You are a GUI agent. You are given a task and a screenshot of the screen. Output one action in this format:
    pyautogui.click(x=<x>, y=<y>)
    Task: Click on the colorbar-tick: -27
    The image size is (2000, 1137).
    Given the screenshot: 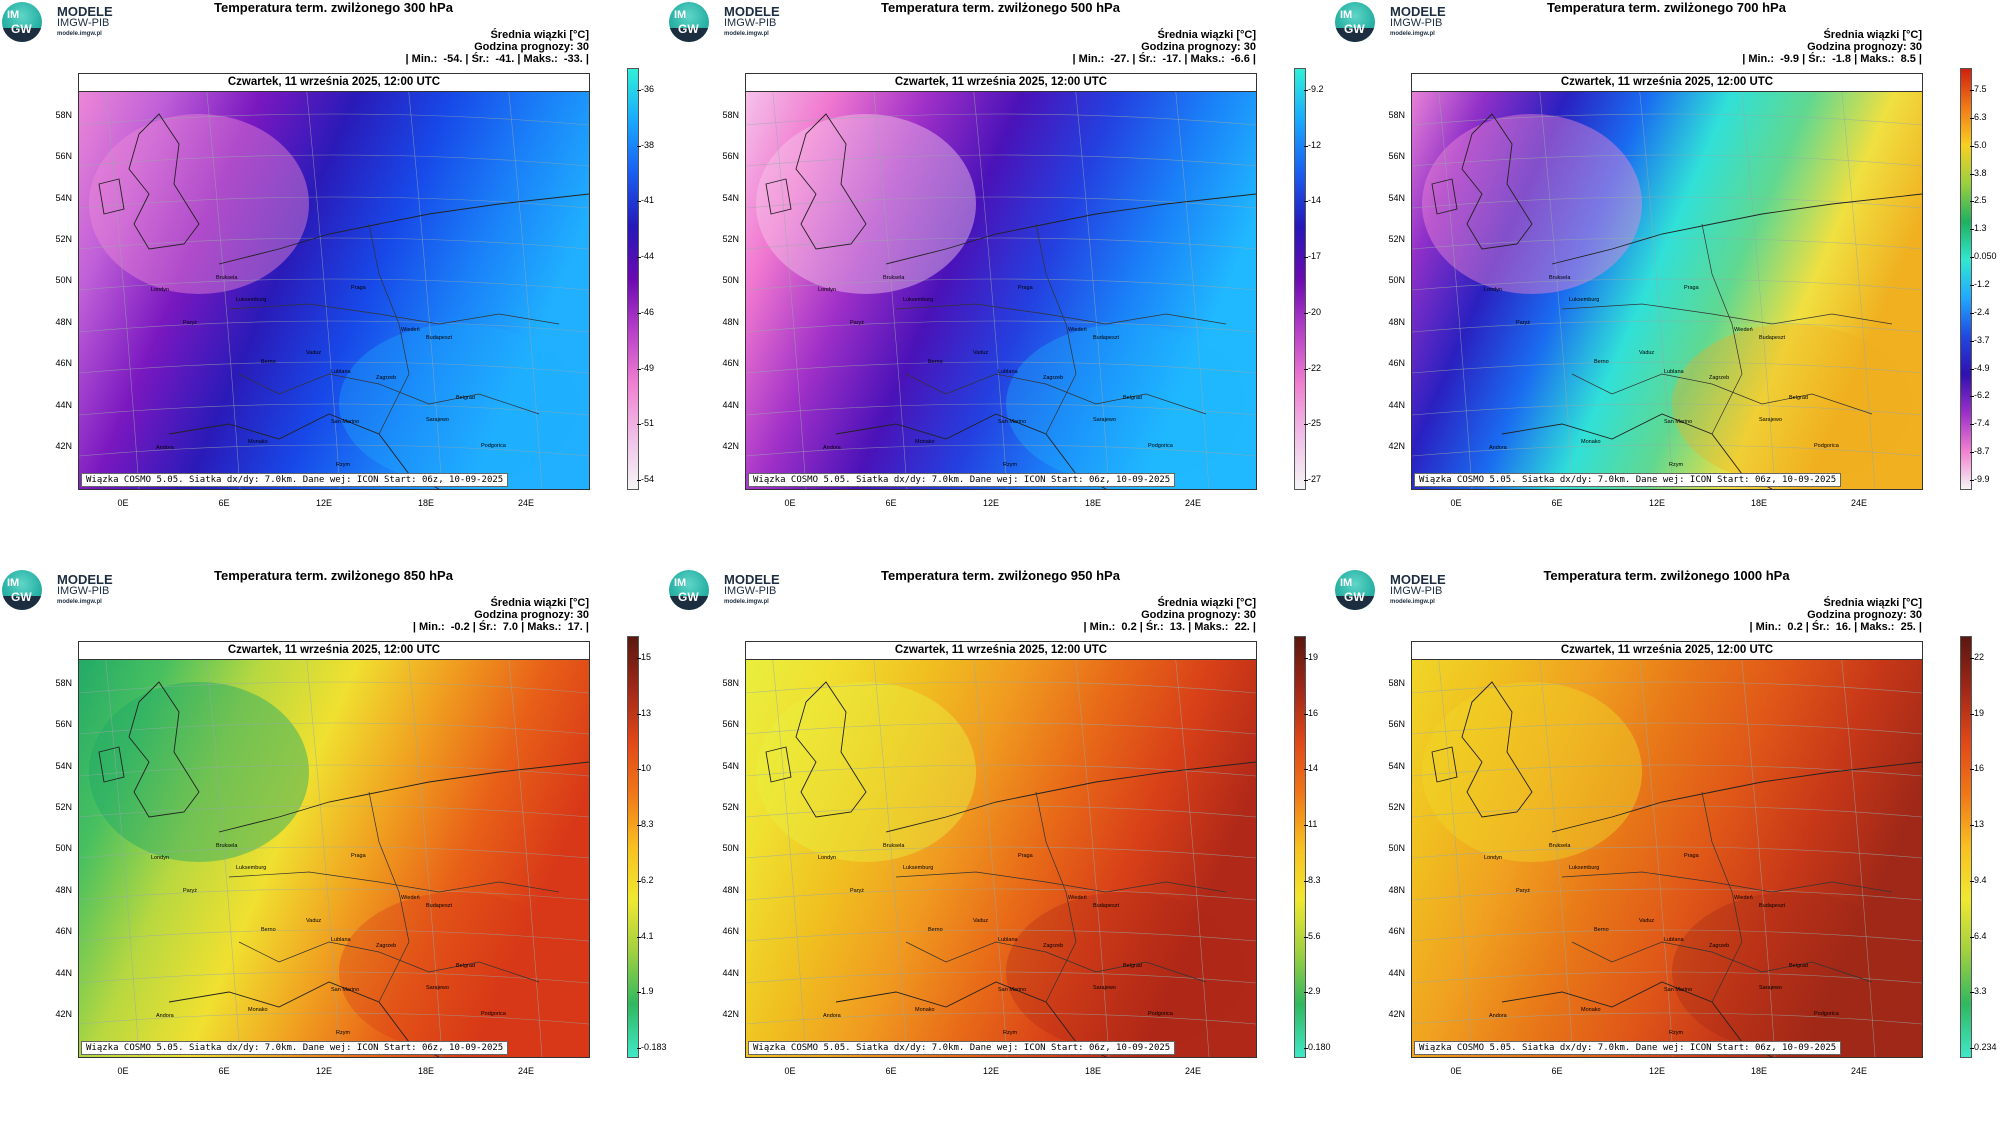 What is the action you would take?
    pyautogui.click(x=1312, y=479)
    